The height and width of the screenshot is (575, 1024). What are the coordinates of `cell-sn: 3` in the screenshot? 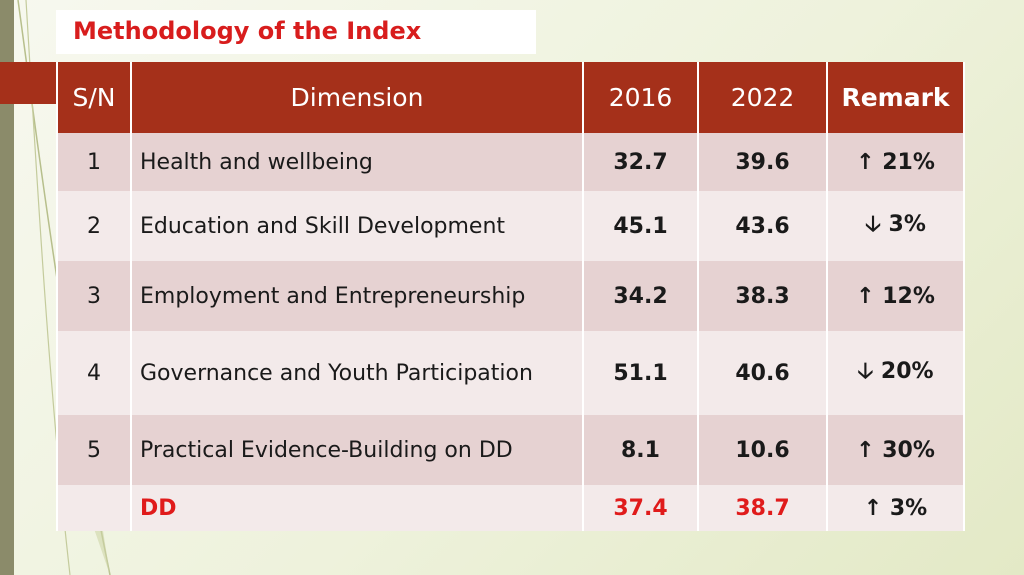 It's located at (94, 296).